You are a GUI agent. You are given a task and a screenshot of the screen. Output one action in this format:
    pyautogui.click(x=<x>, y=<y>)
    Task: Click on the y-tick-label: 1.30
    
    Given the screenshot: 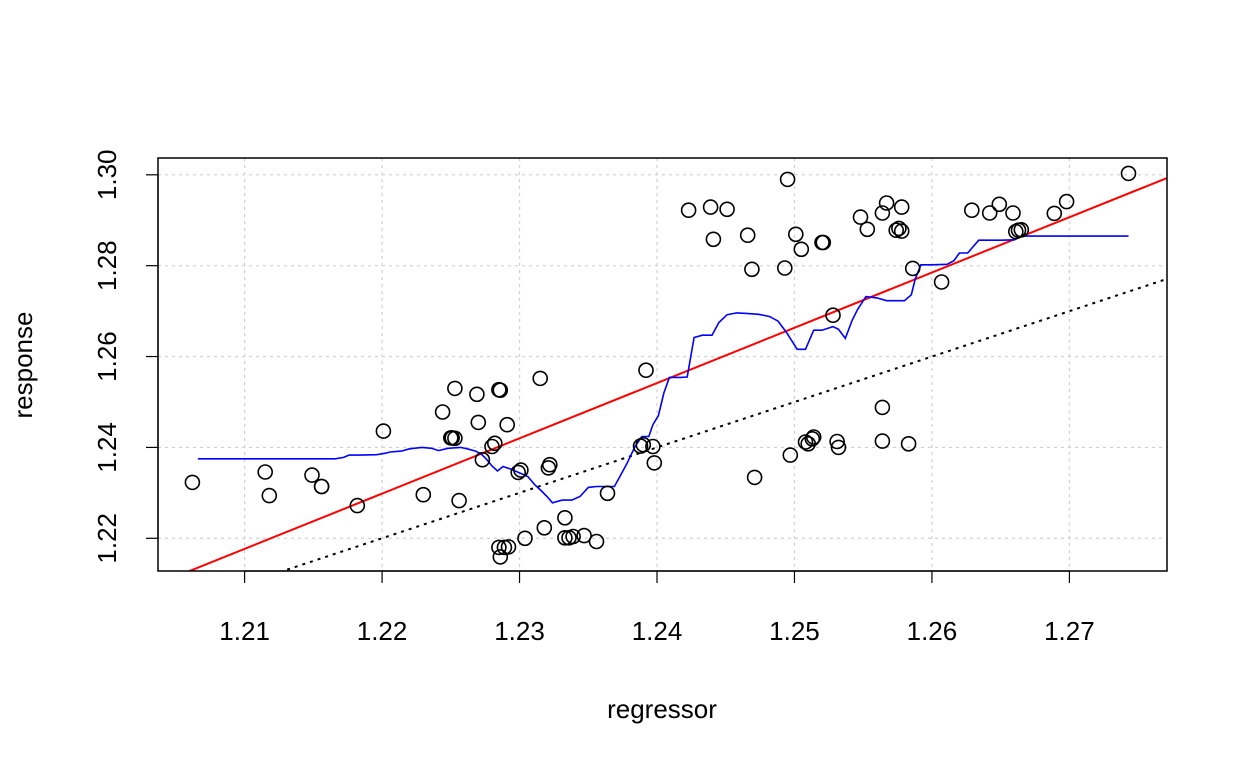 What is the action you would take?
    pyautogui.click(x=107, y=175)
    